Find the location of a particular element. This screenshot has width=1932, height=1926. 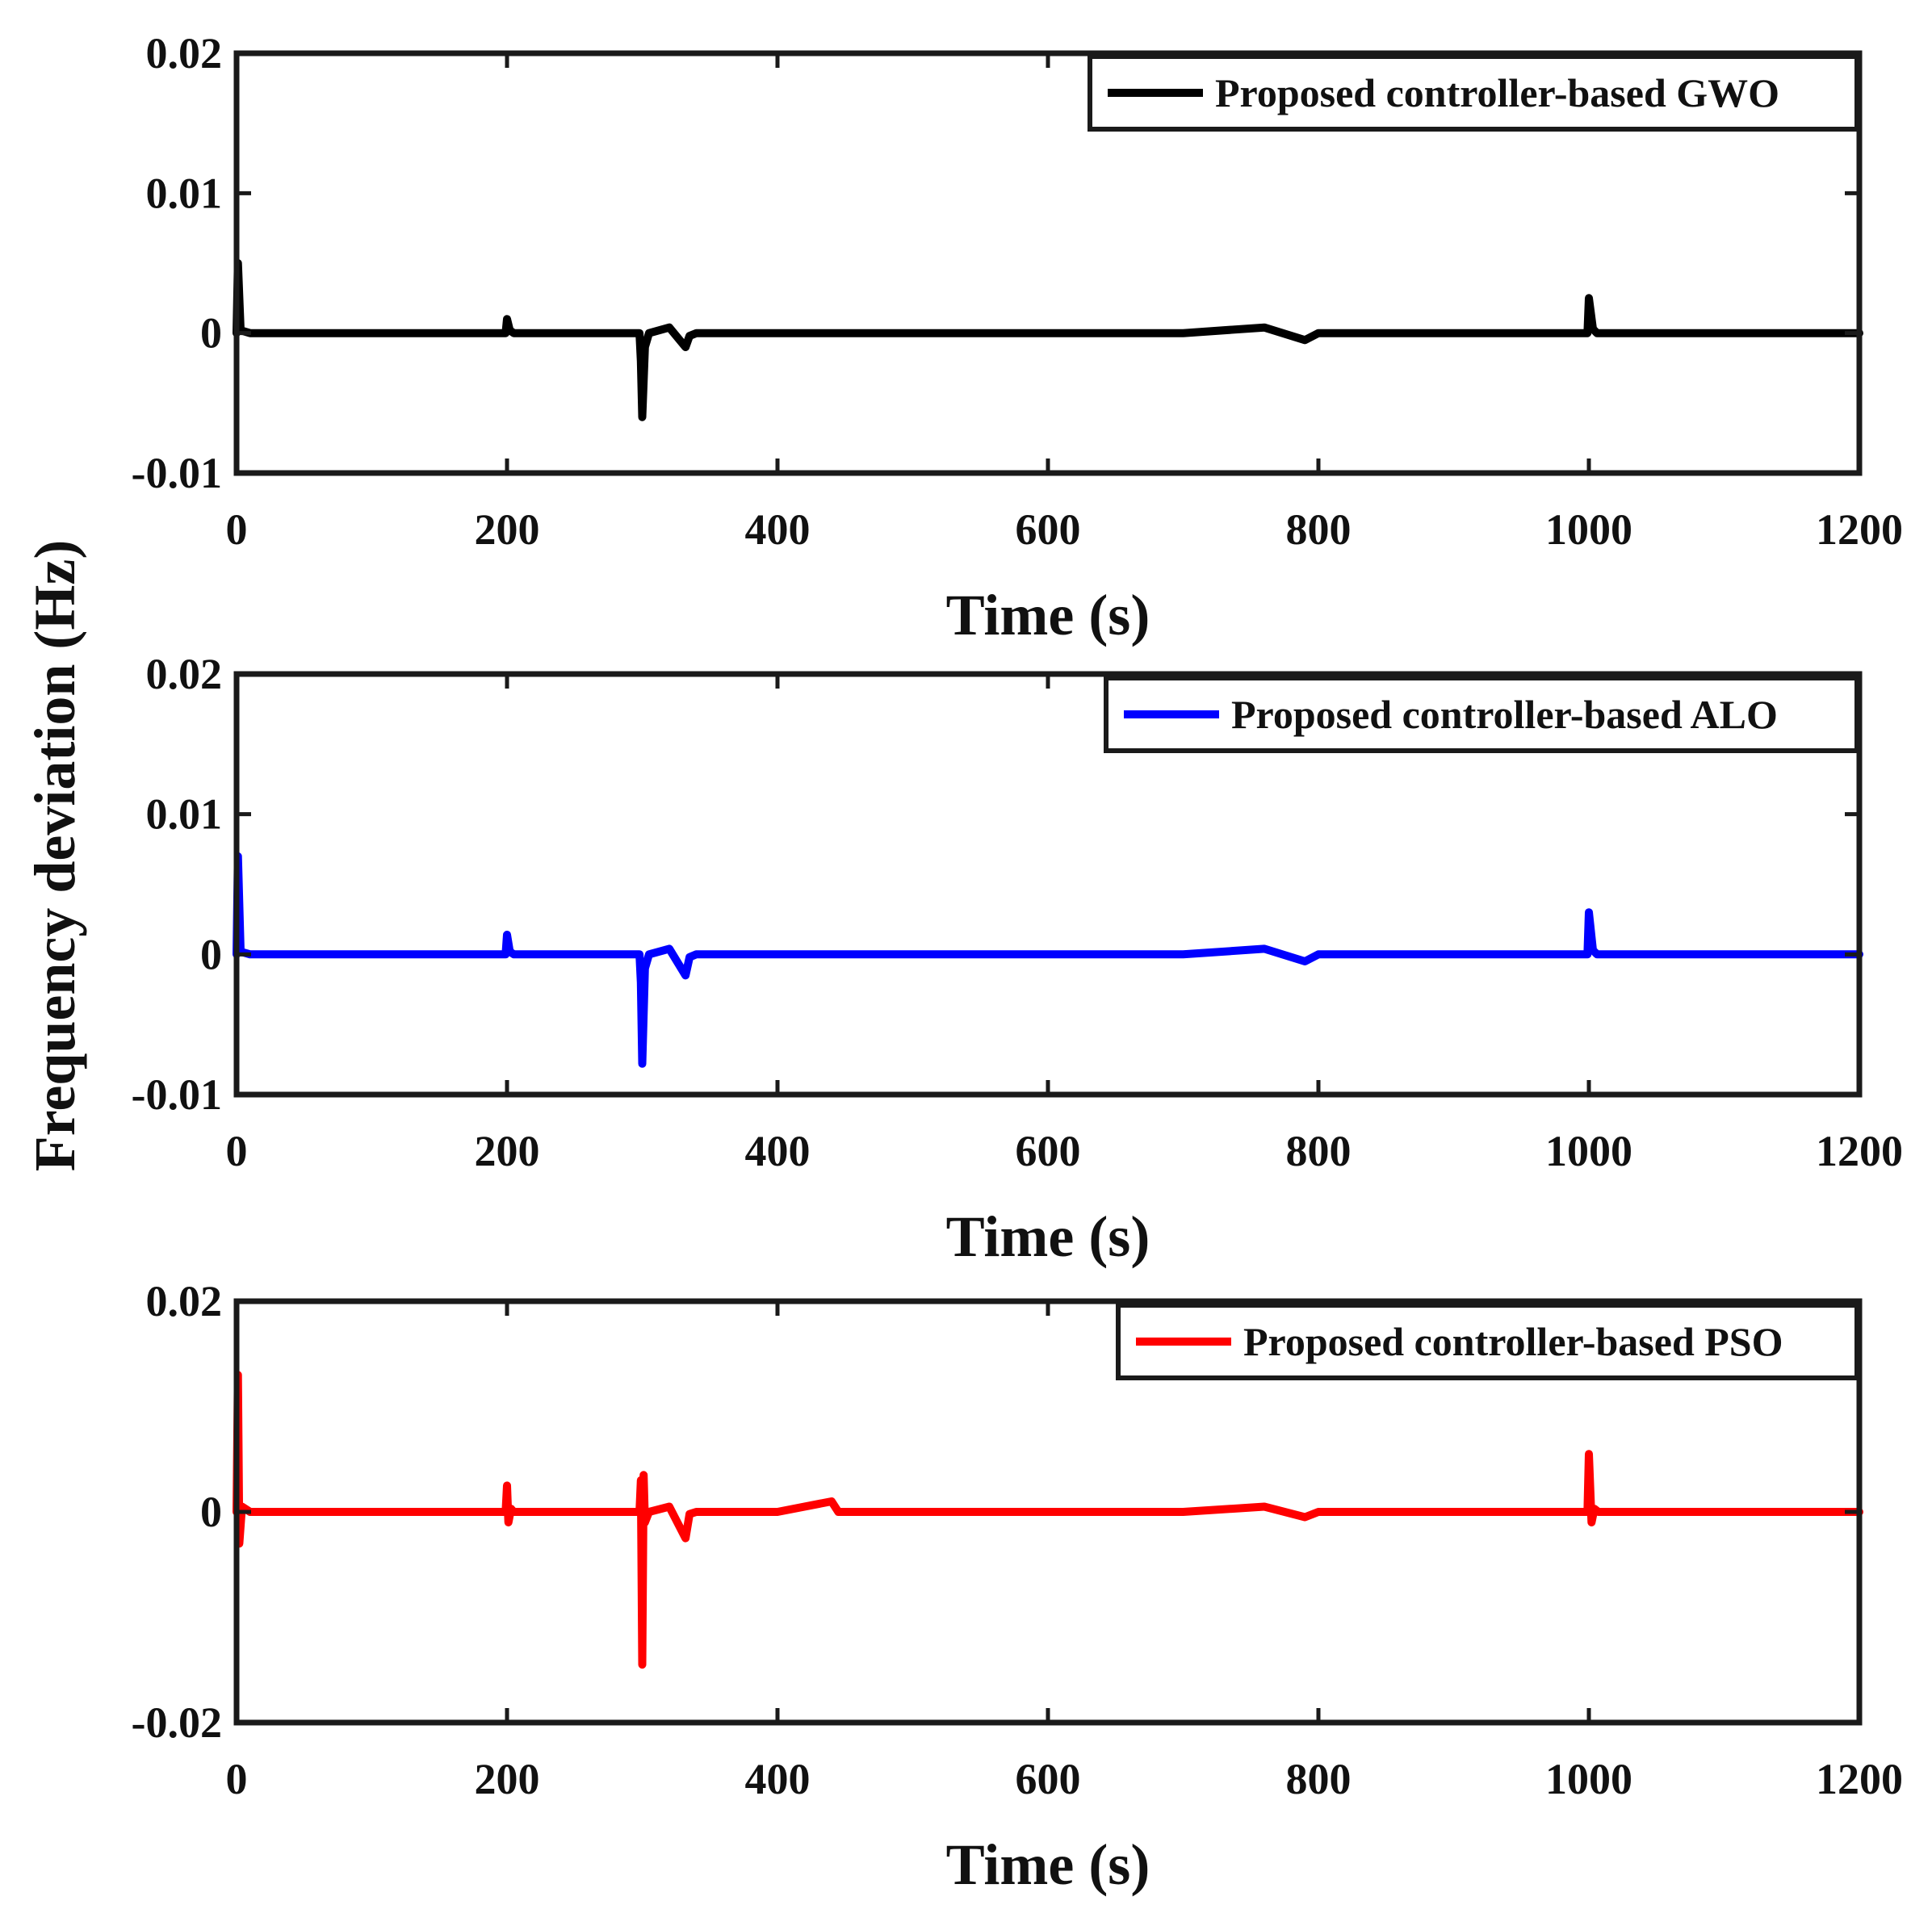

shared-y-axis-label: Frequency deviation (Hz) is located at coordinates (55, 856).